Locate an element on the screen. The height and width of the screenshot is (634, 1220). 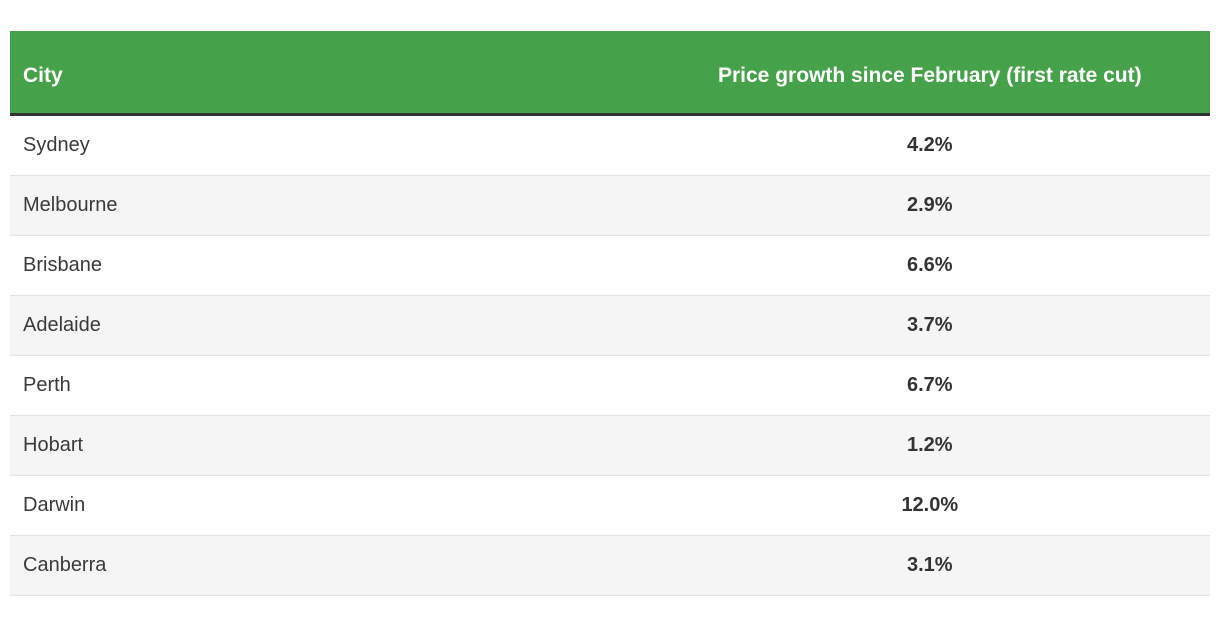
value-cell: 1.2% is located at coordinates (929, 445).